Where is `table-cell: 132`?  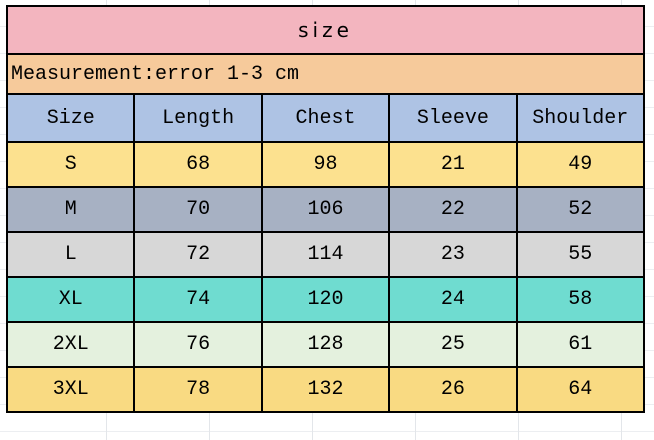 table-cell: 132 is located at coordinates (325, 389).